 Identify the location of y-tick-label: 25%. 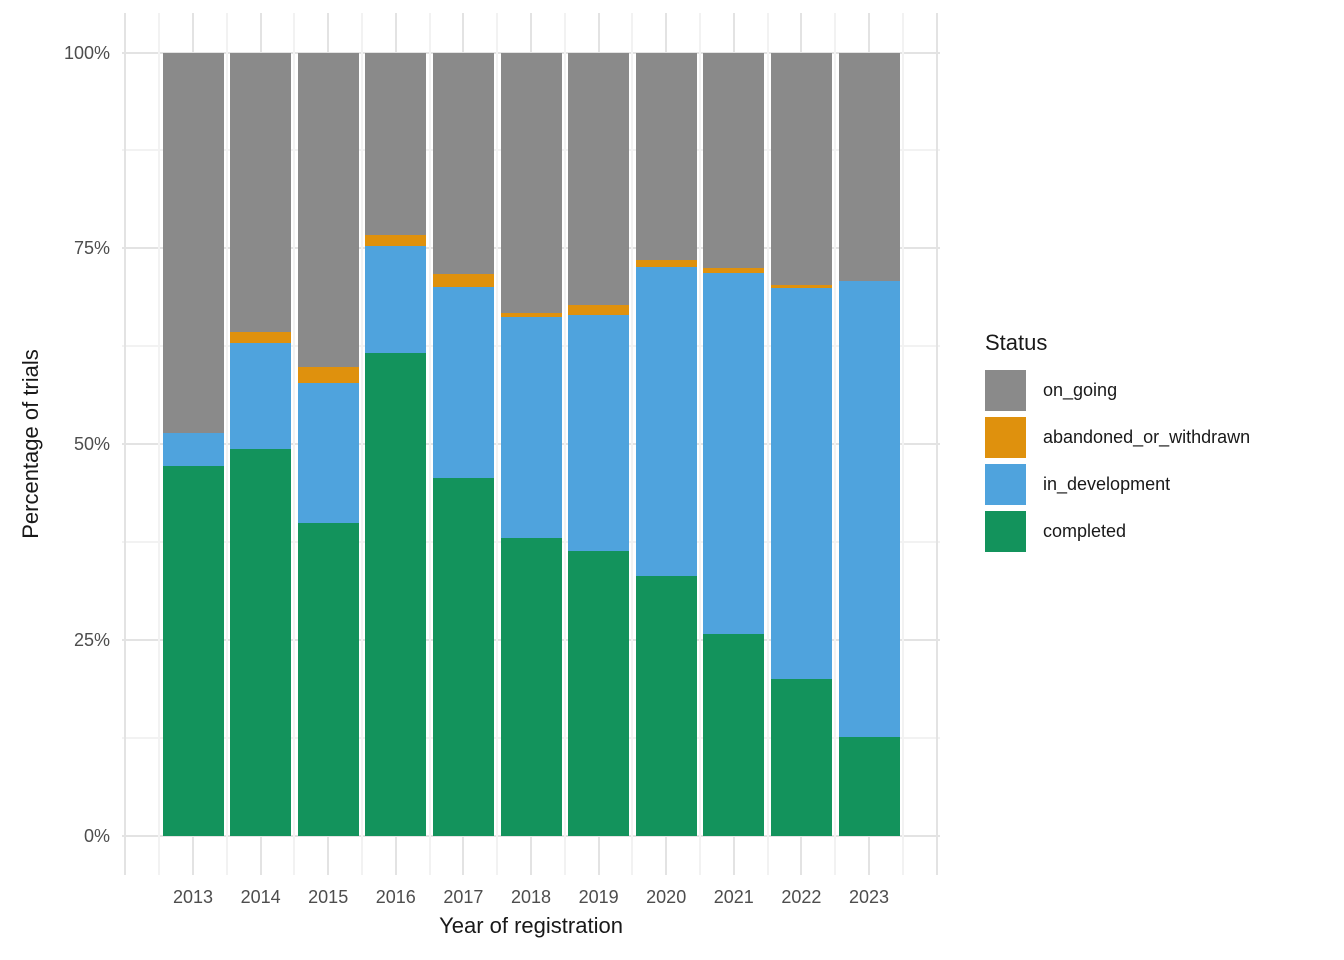
(91, 640).